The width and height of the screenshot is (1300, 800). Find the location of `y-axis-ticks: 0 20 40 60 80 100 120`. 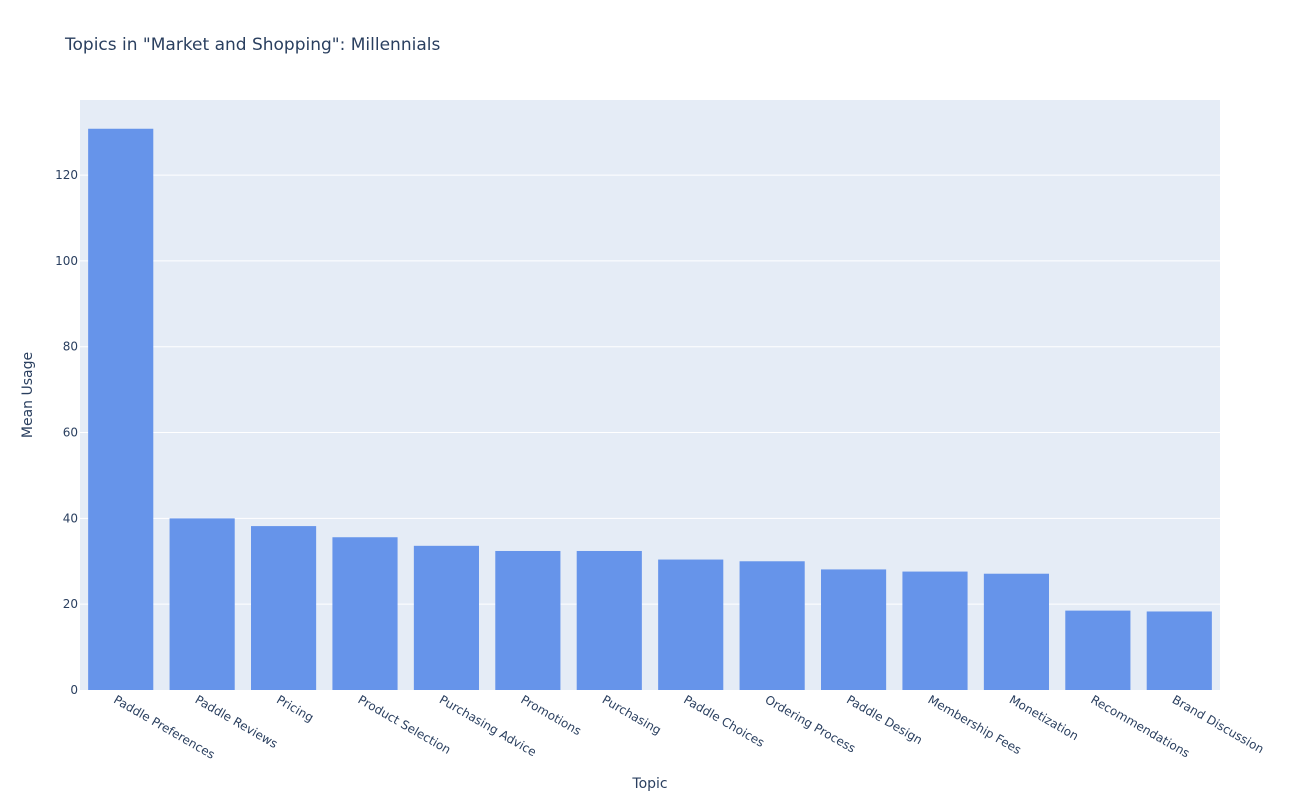

y-axis-ticks: 0 20 40 60 80 100 120 is located at coordinates (66, 432).